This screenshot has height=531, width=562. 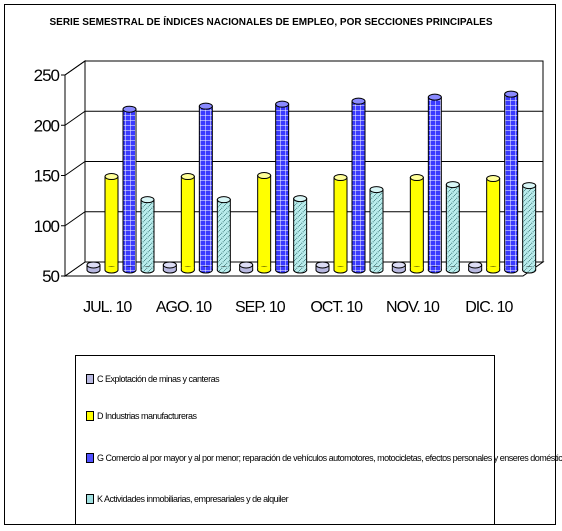 What do you see at coordinates (90, 379) in the screenshot?
I see `legend-swatch-c` at bounding box center [90, 379].